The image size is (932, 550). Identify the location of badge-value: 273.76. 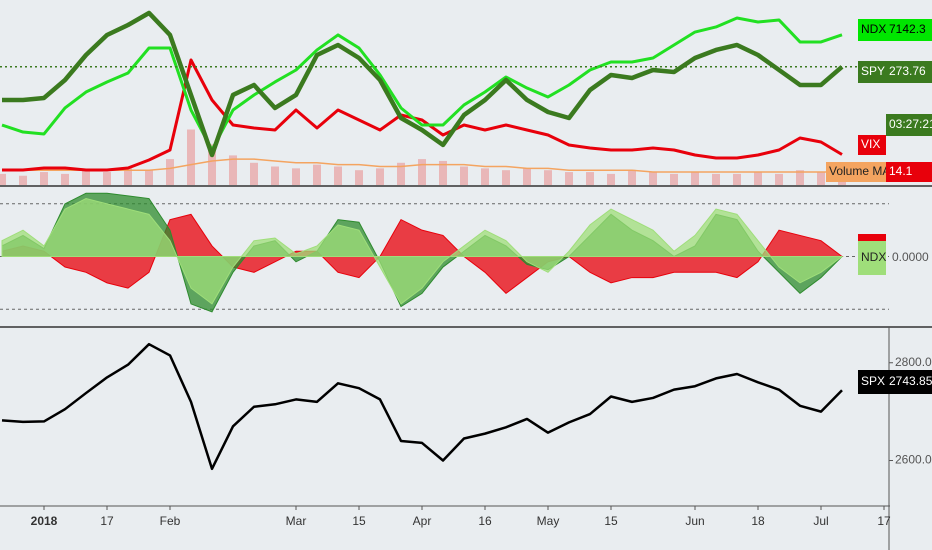
(907, 71).